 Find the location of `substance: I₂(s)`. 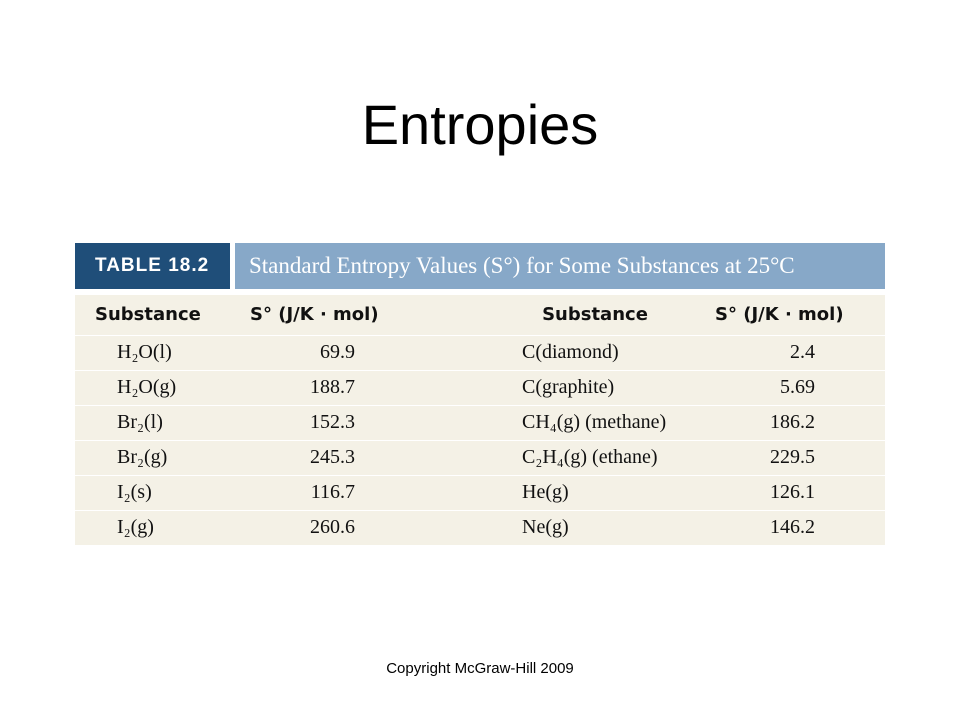

substance: I₂(s) is located at coordinates (134, 492).